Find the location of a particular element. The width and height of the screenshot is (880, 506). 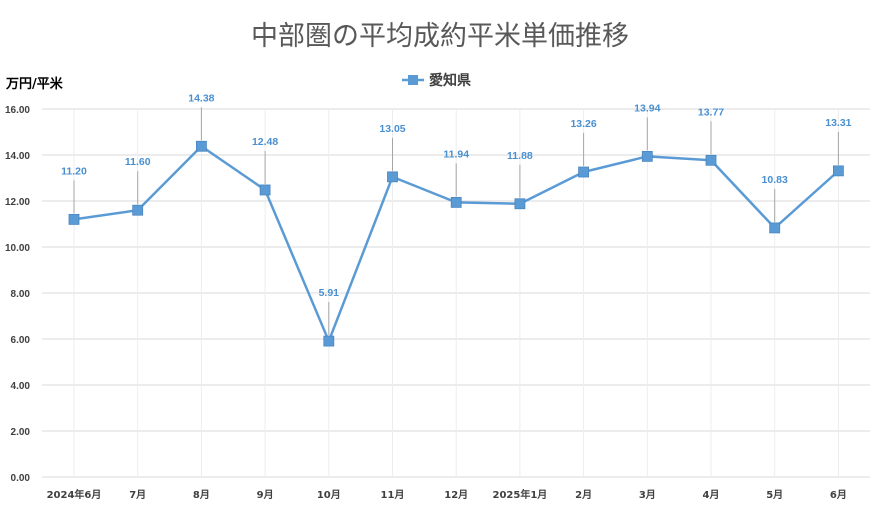

y-tick-label: 0.00 is located at coordinates (21, 478).